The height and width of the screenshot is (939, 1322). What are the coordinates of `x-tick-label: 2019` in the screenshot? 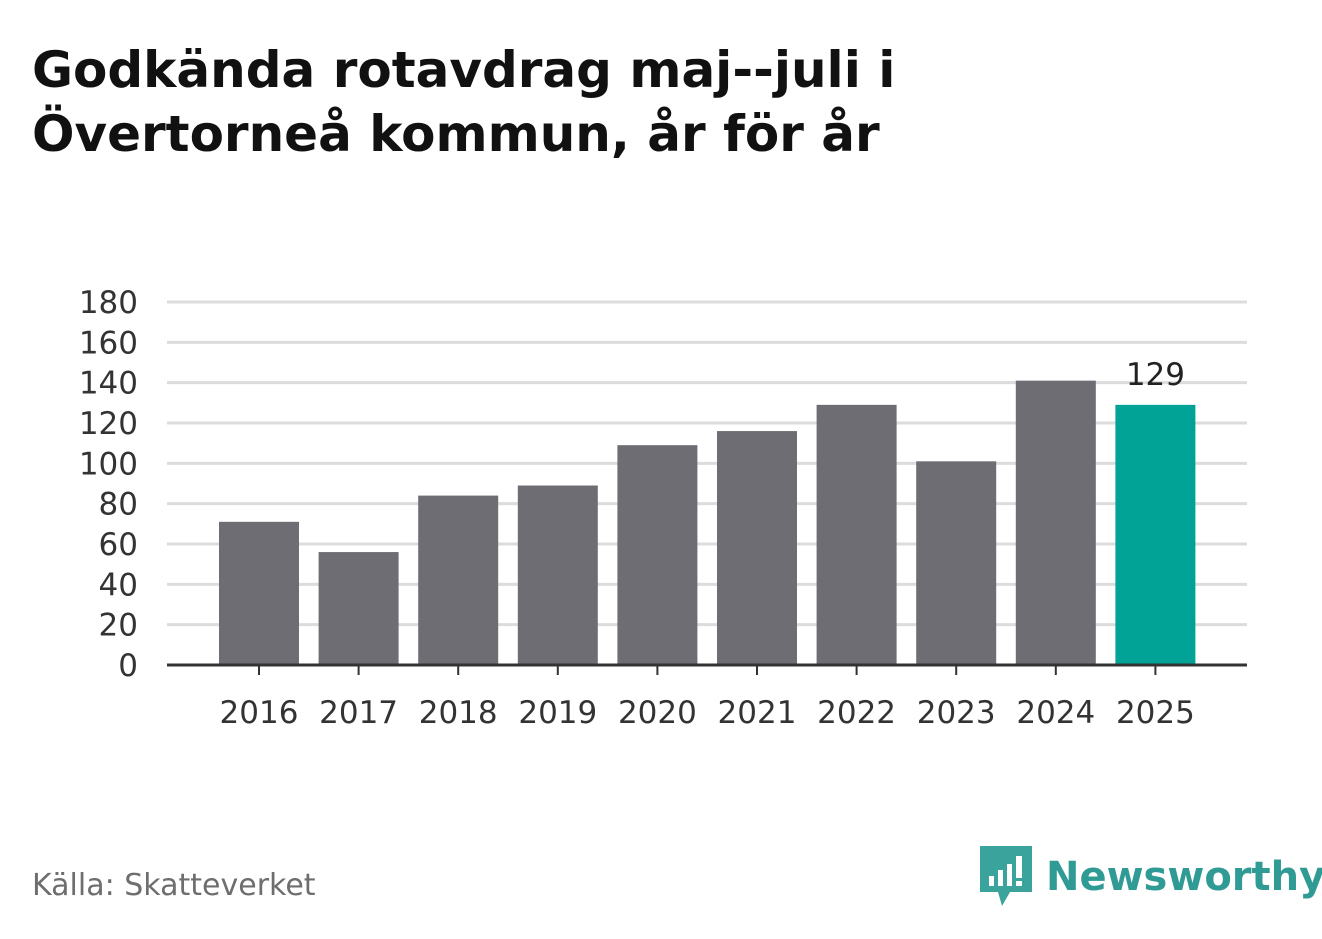 It's located at (557, 713).